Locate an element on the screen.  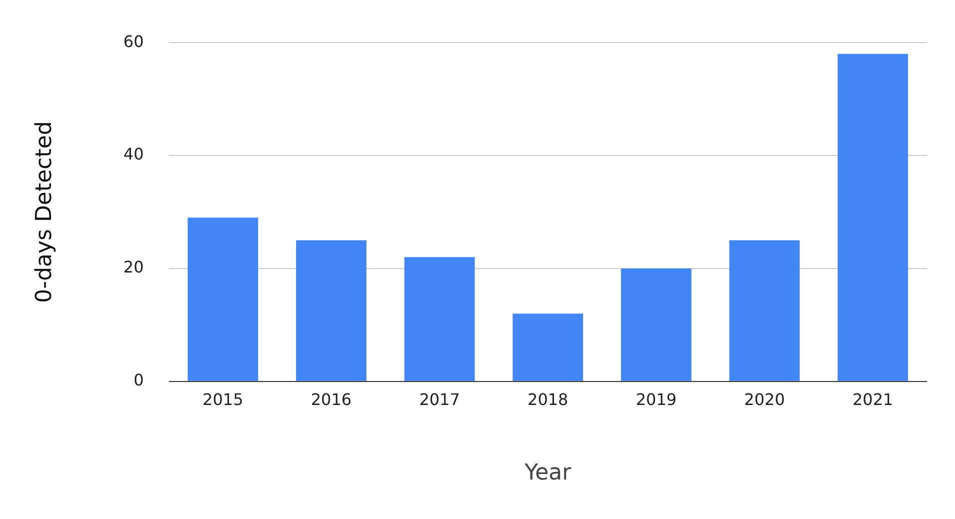
y-tick-label: 20 is located at coordinates (133, 267).